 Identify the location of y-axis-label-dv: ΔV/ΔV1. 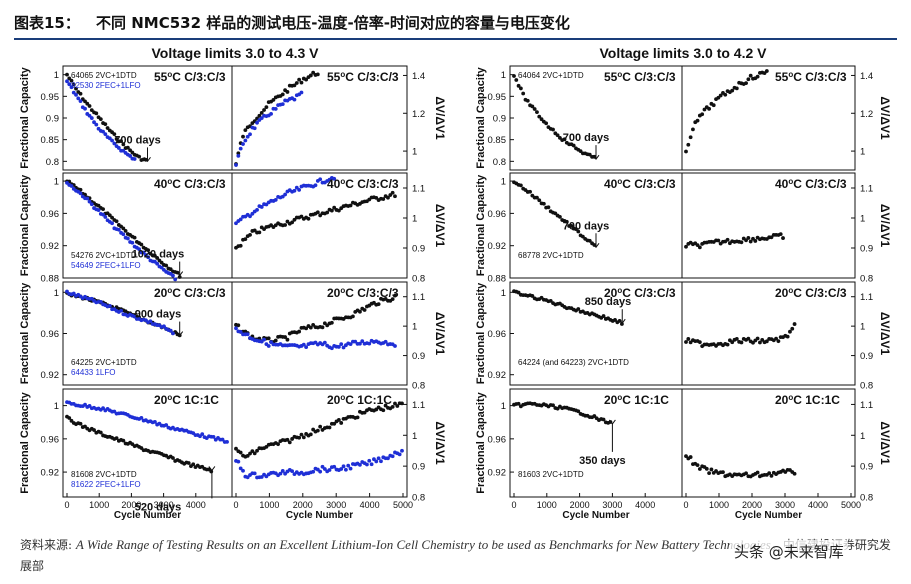
(885, 118).